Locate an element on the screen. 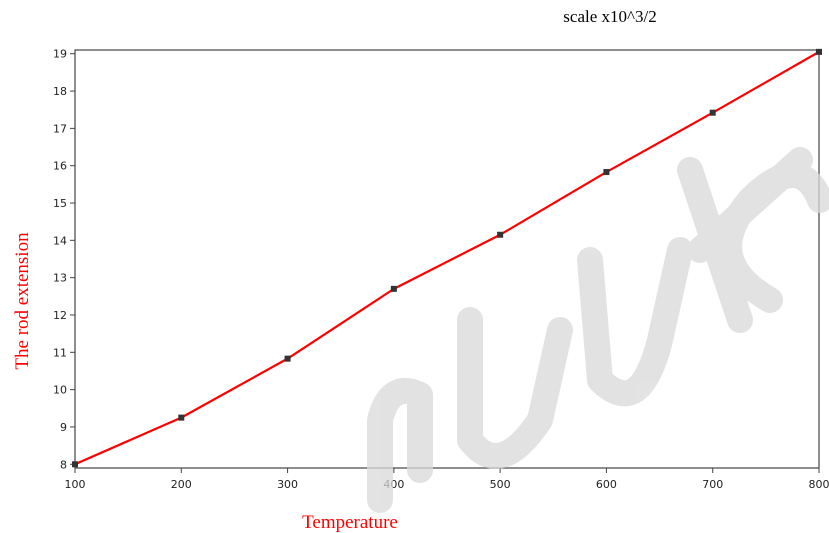 The width and height of the screenshot is (829, 533). y-tick-label: 19 is located at coordinates (60, 54).